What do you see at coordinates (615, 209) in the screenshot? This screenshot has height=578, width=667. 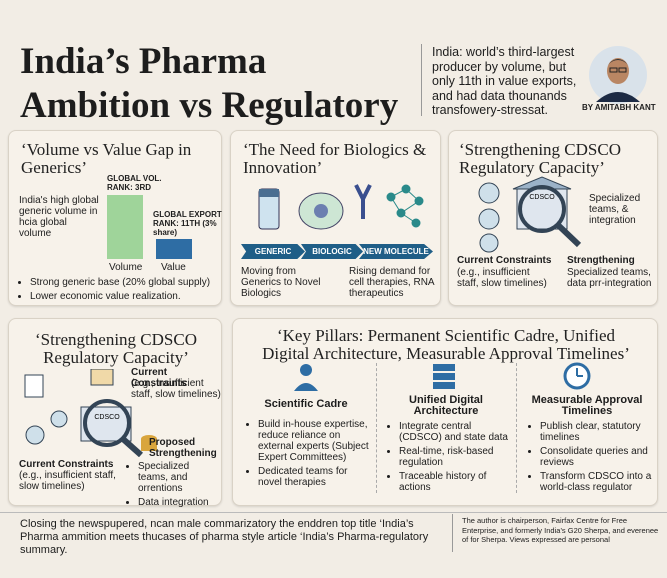 I see `label: Specialized teams, & integration` at bounding box center [615, 209].